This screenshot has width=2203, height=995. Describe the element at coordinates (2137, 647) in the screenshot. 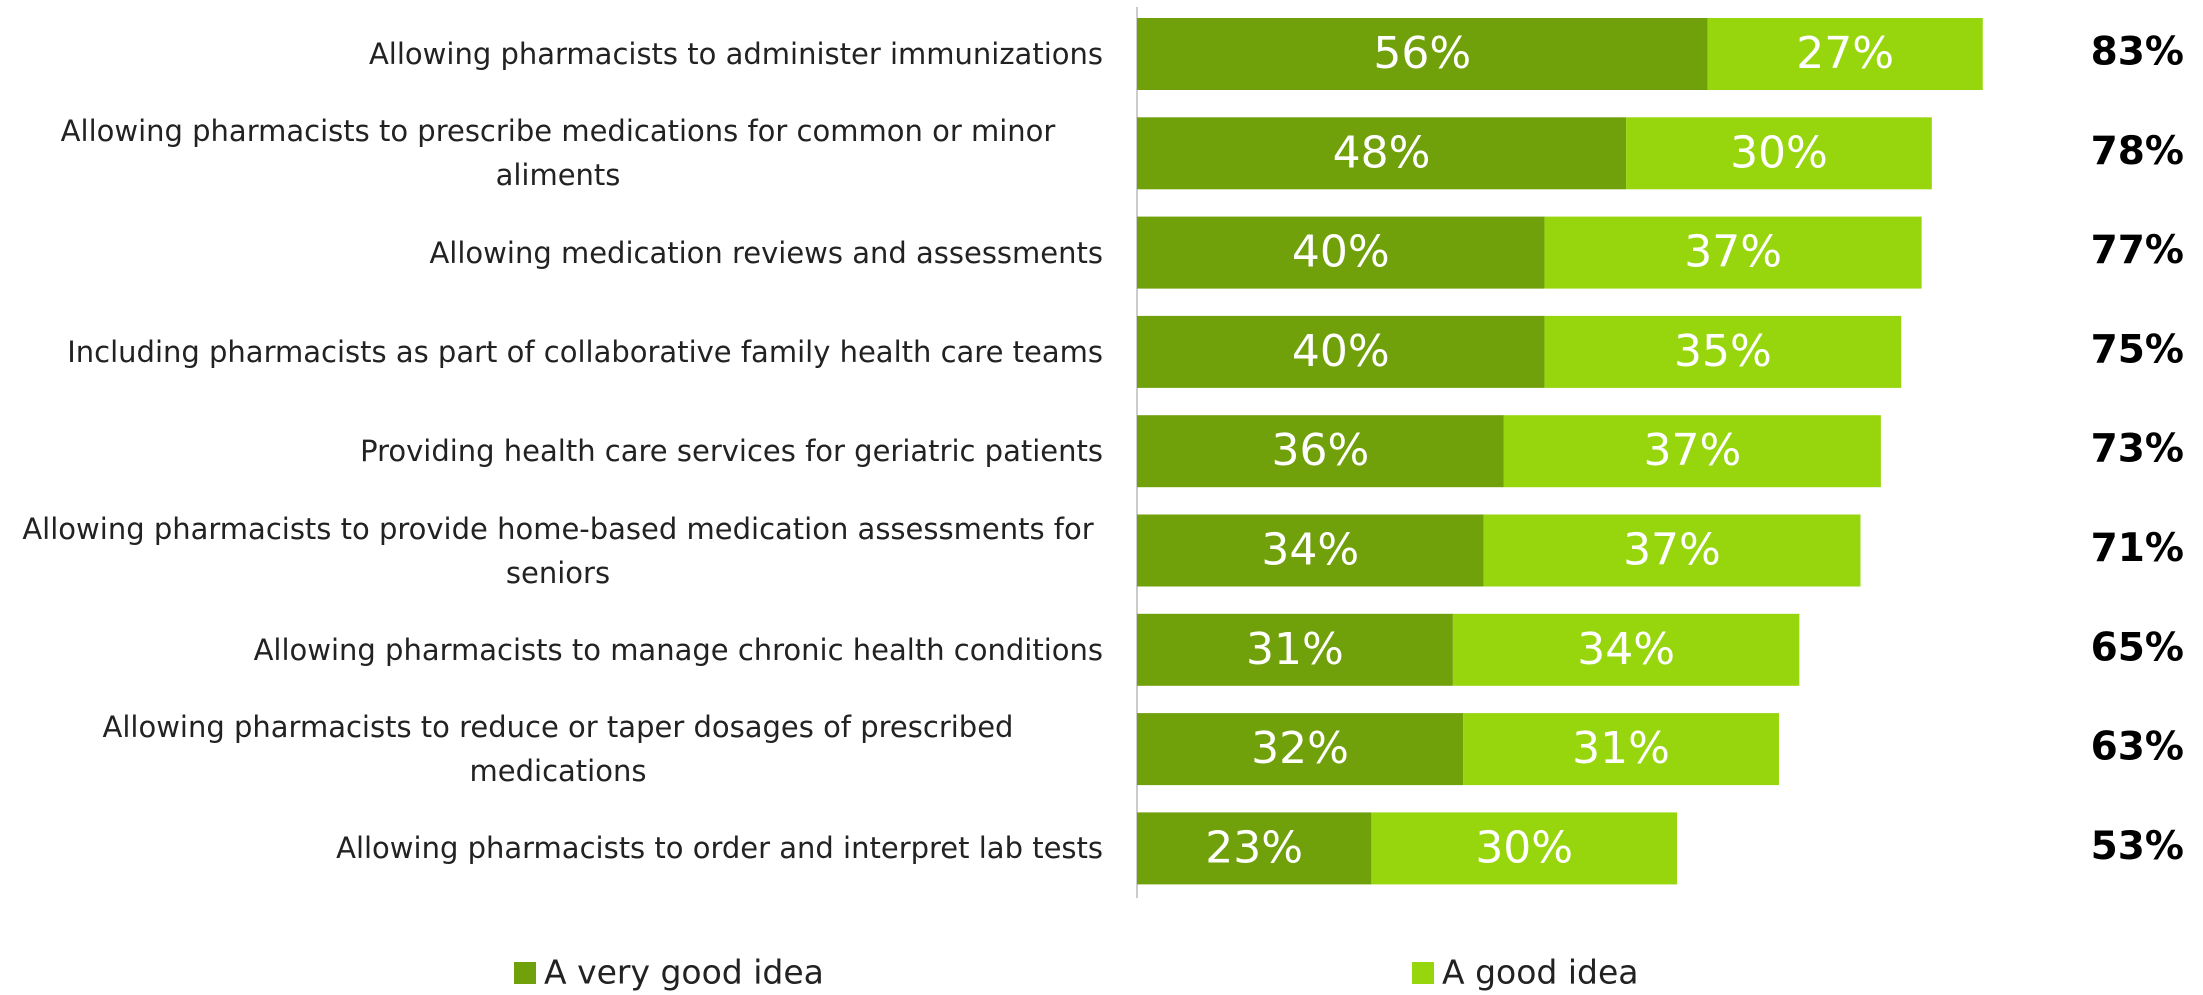

I see `total-label: 65%` at that location.